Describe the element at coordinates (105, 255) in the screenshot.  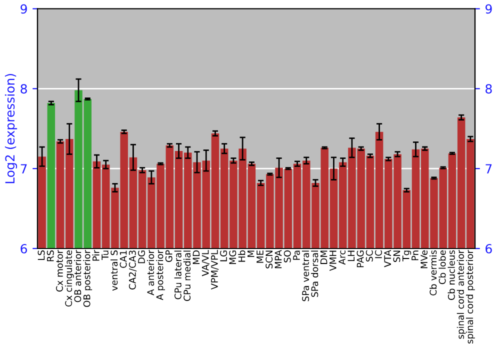
I see `x-tick-label: Tu` at that location.